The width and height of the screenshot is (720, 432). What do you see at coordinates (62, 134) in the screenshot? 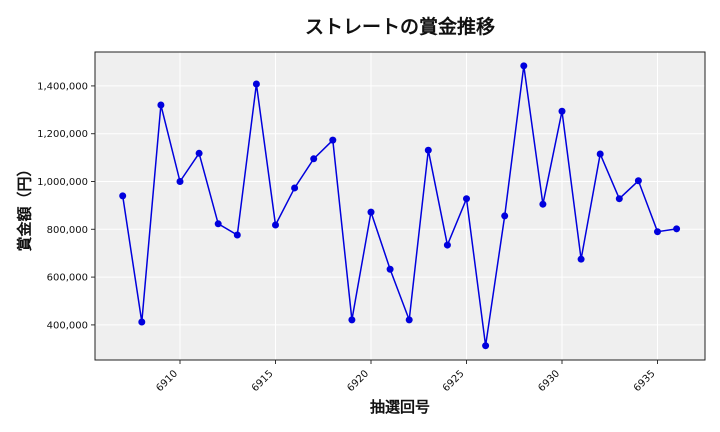
I see `y-tick-label: 1,200,000` at bounding box center [62, 134].